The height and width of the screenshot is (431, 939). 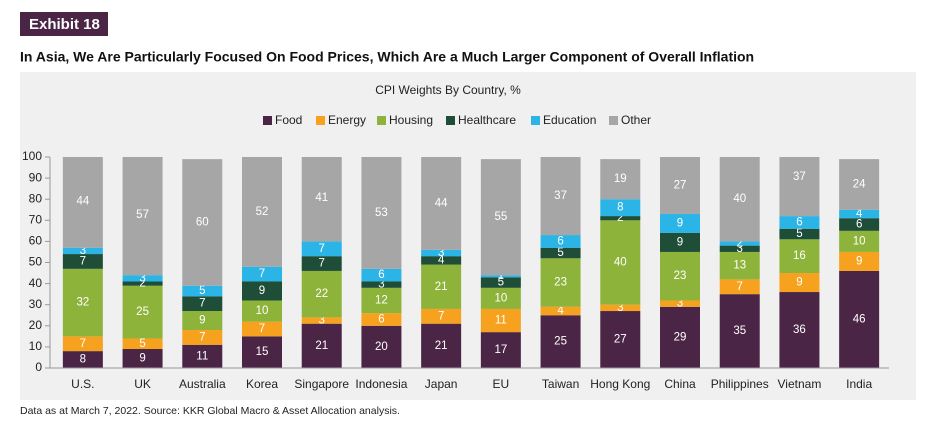 What do you see at coordinates (799, 330) in the screenshot?
I see `data-label: 36` at bounding box center [799, 330].